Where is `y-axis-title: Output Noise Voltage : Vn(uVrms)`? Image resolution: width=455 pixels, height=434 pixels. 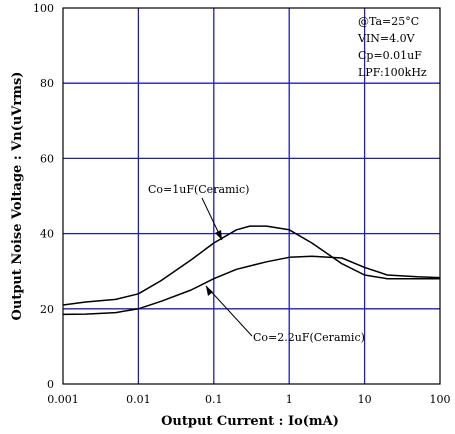
y-axis-title: Output Noise Voltage : Vn(uVrms) is located at coordinates (17, 196).